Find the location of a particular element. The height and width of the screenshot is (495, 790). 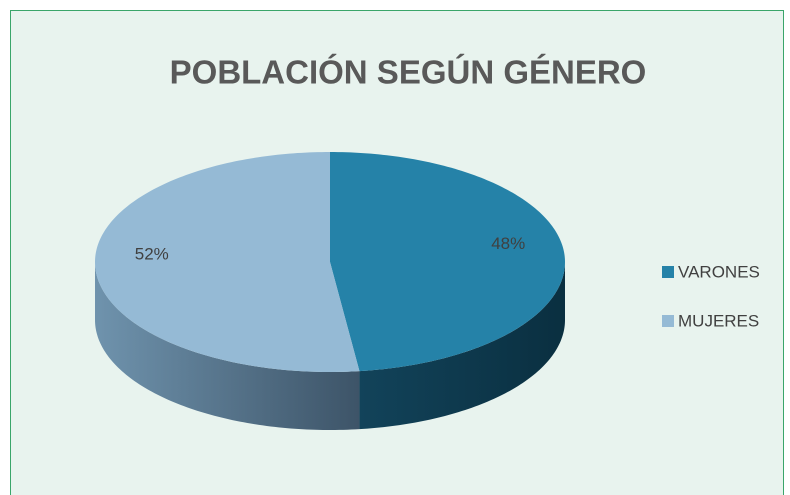

data-label: 48% is located at coordinates (508, 243).